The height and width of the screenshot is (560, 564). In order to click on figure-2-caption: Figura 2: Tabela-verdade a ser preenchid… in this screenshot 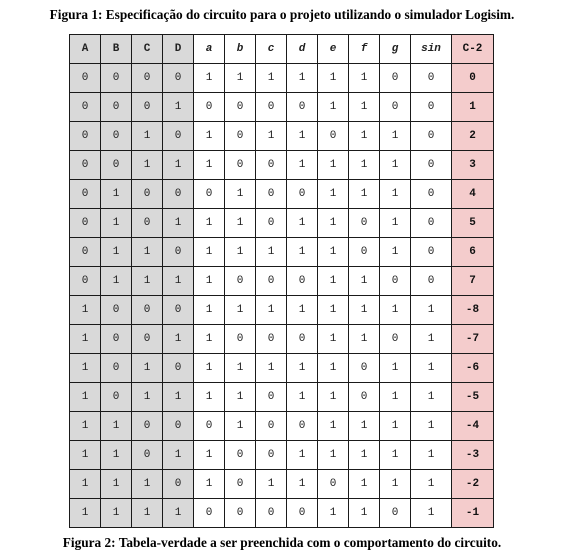, I will do `click(282, 542)`.